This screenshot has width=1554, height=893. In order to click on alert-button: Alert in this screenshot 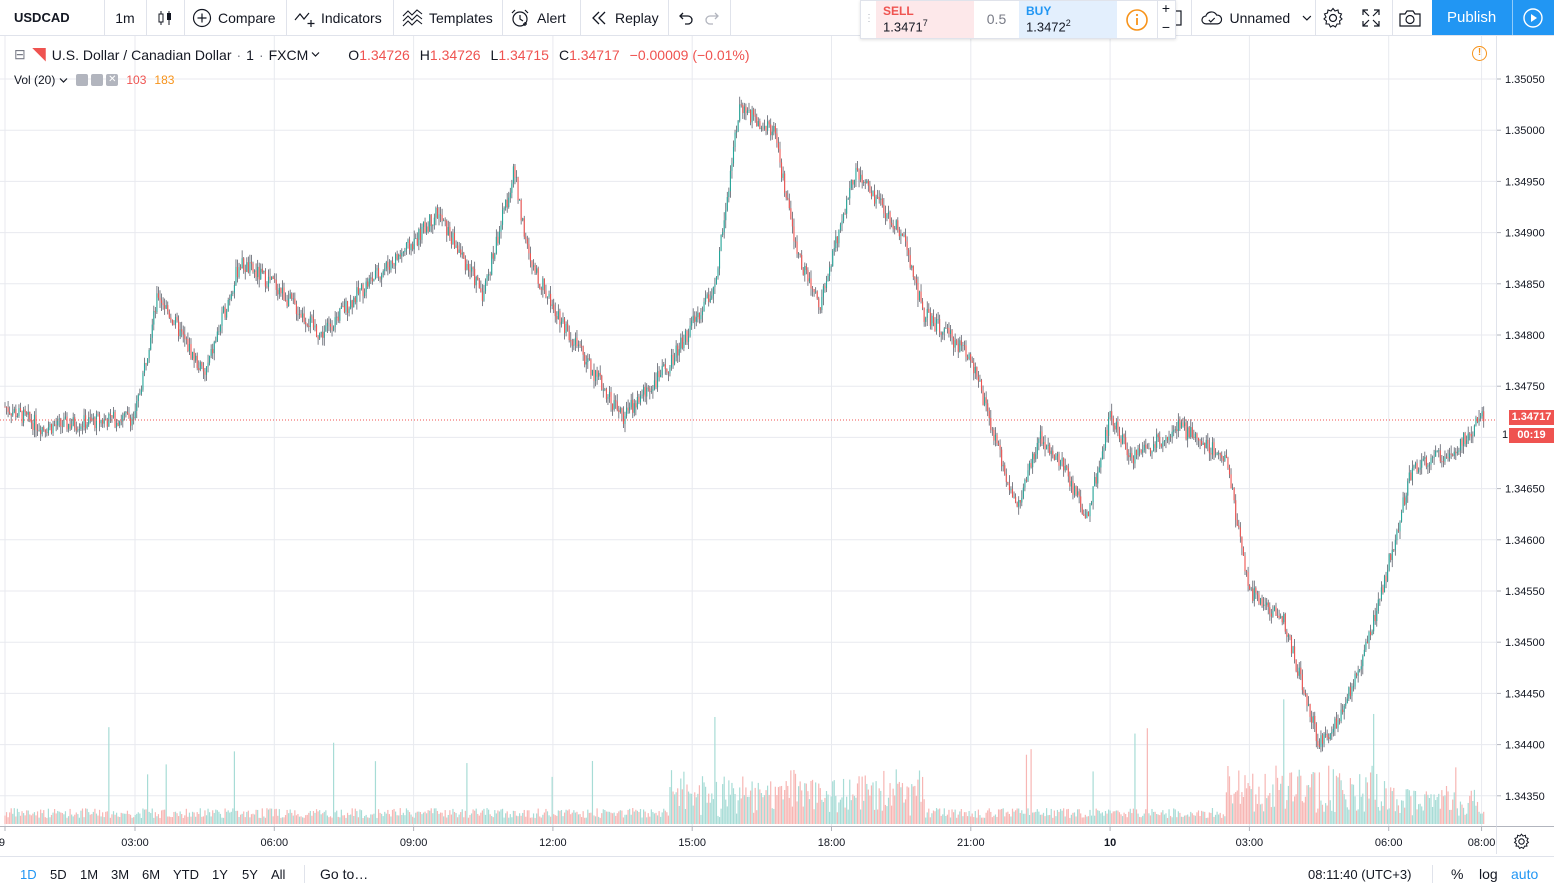, I will do `click(543, 17)`.